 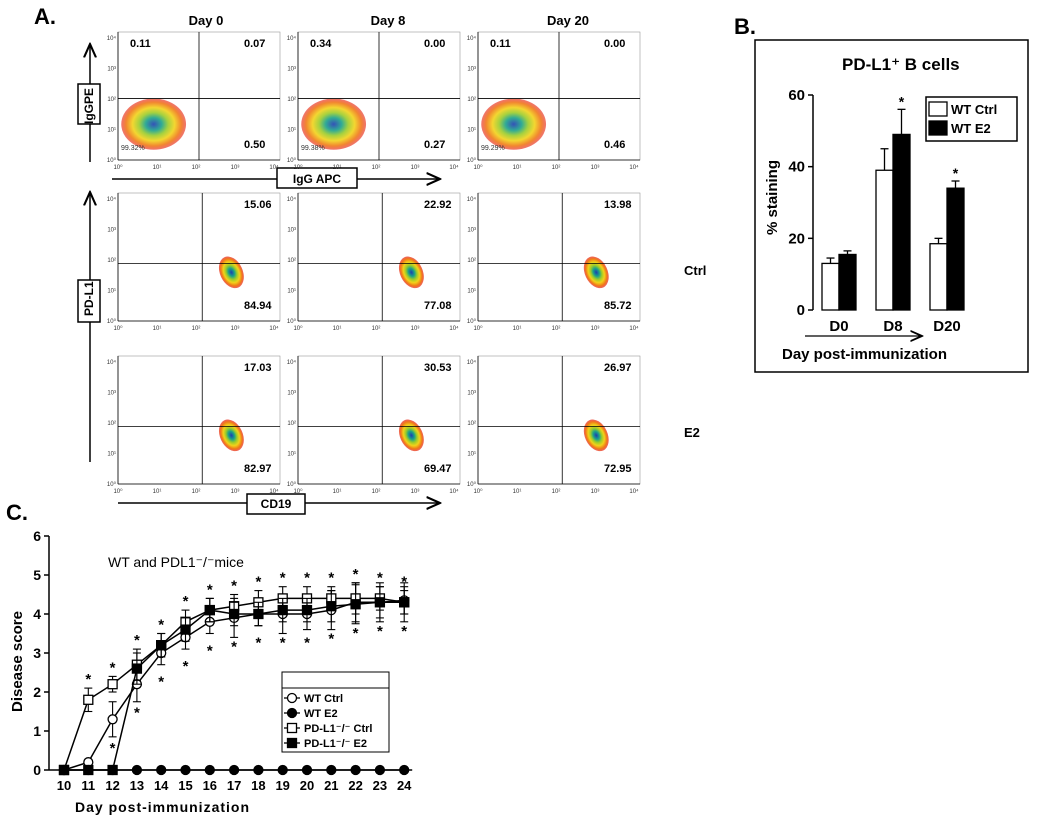 I want to click on quadrant-lr-value: 82.97, so click(x=258, y=469).